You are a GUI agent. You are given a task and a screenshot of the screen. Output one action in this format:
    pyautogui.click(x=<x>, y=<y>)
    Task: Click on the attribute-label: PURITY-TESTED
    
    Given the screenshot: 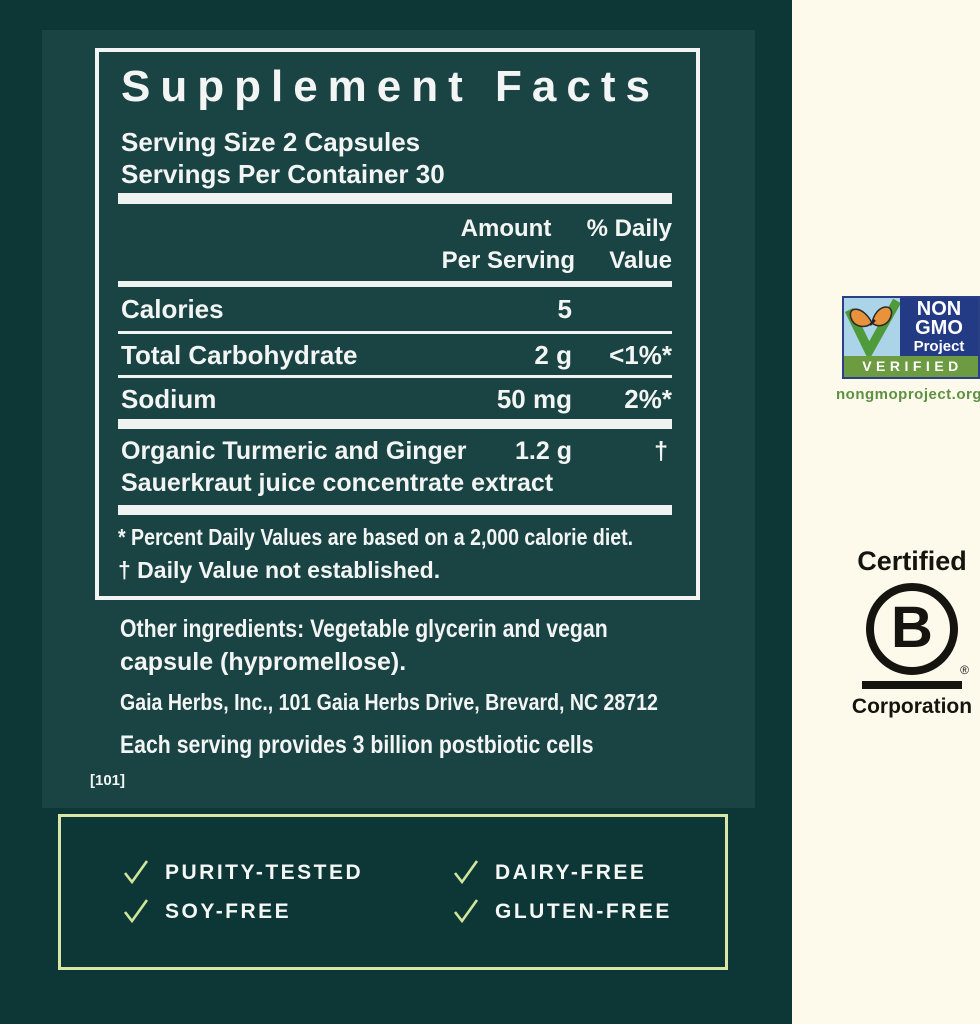 What is the action you would take?
    pyautogui.click(x=264, y=872)
    